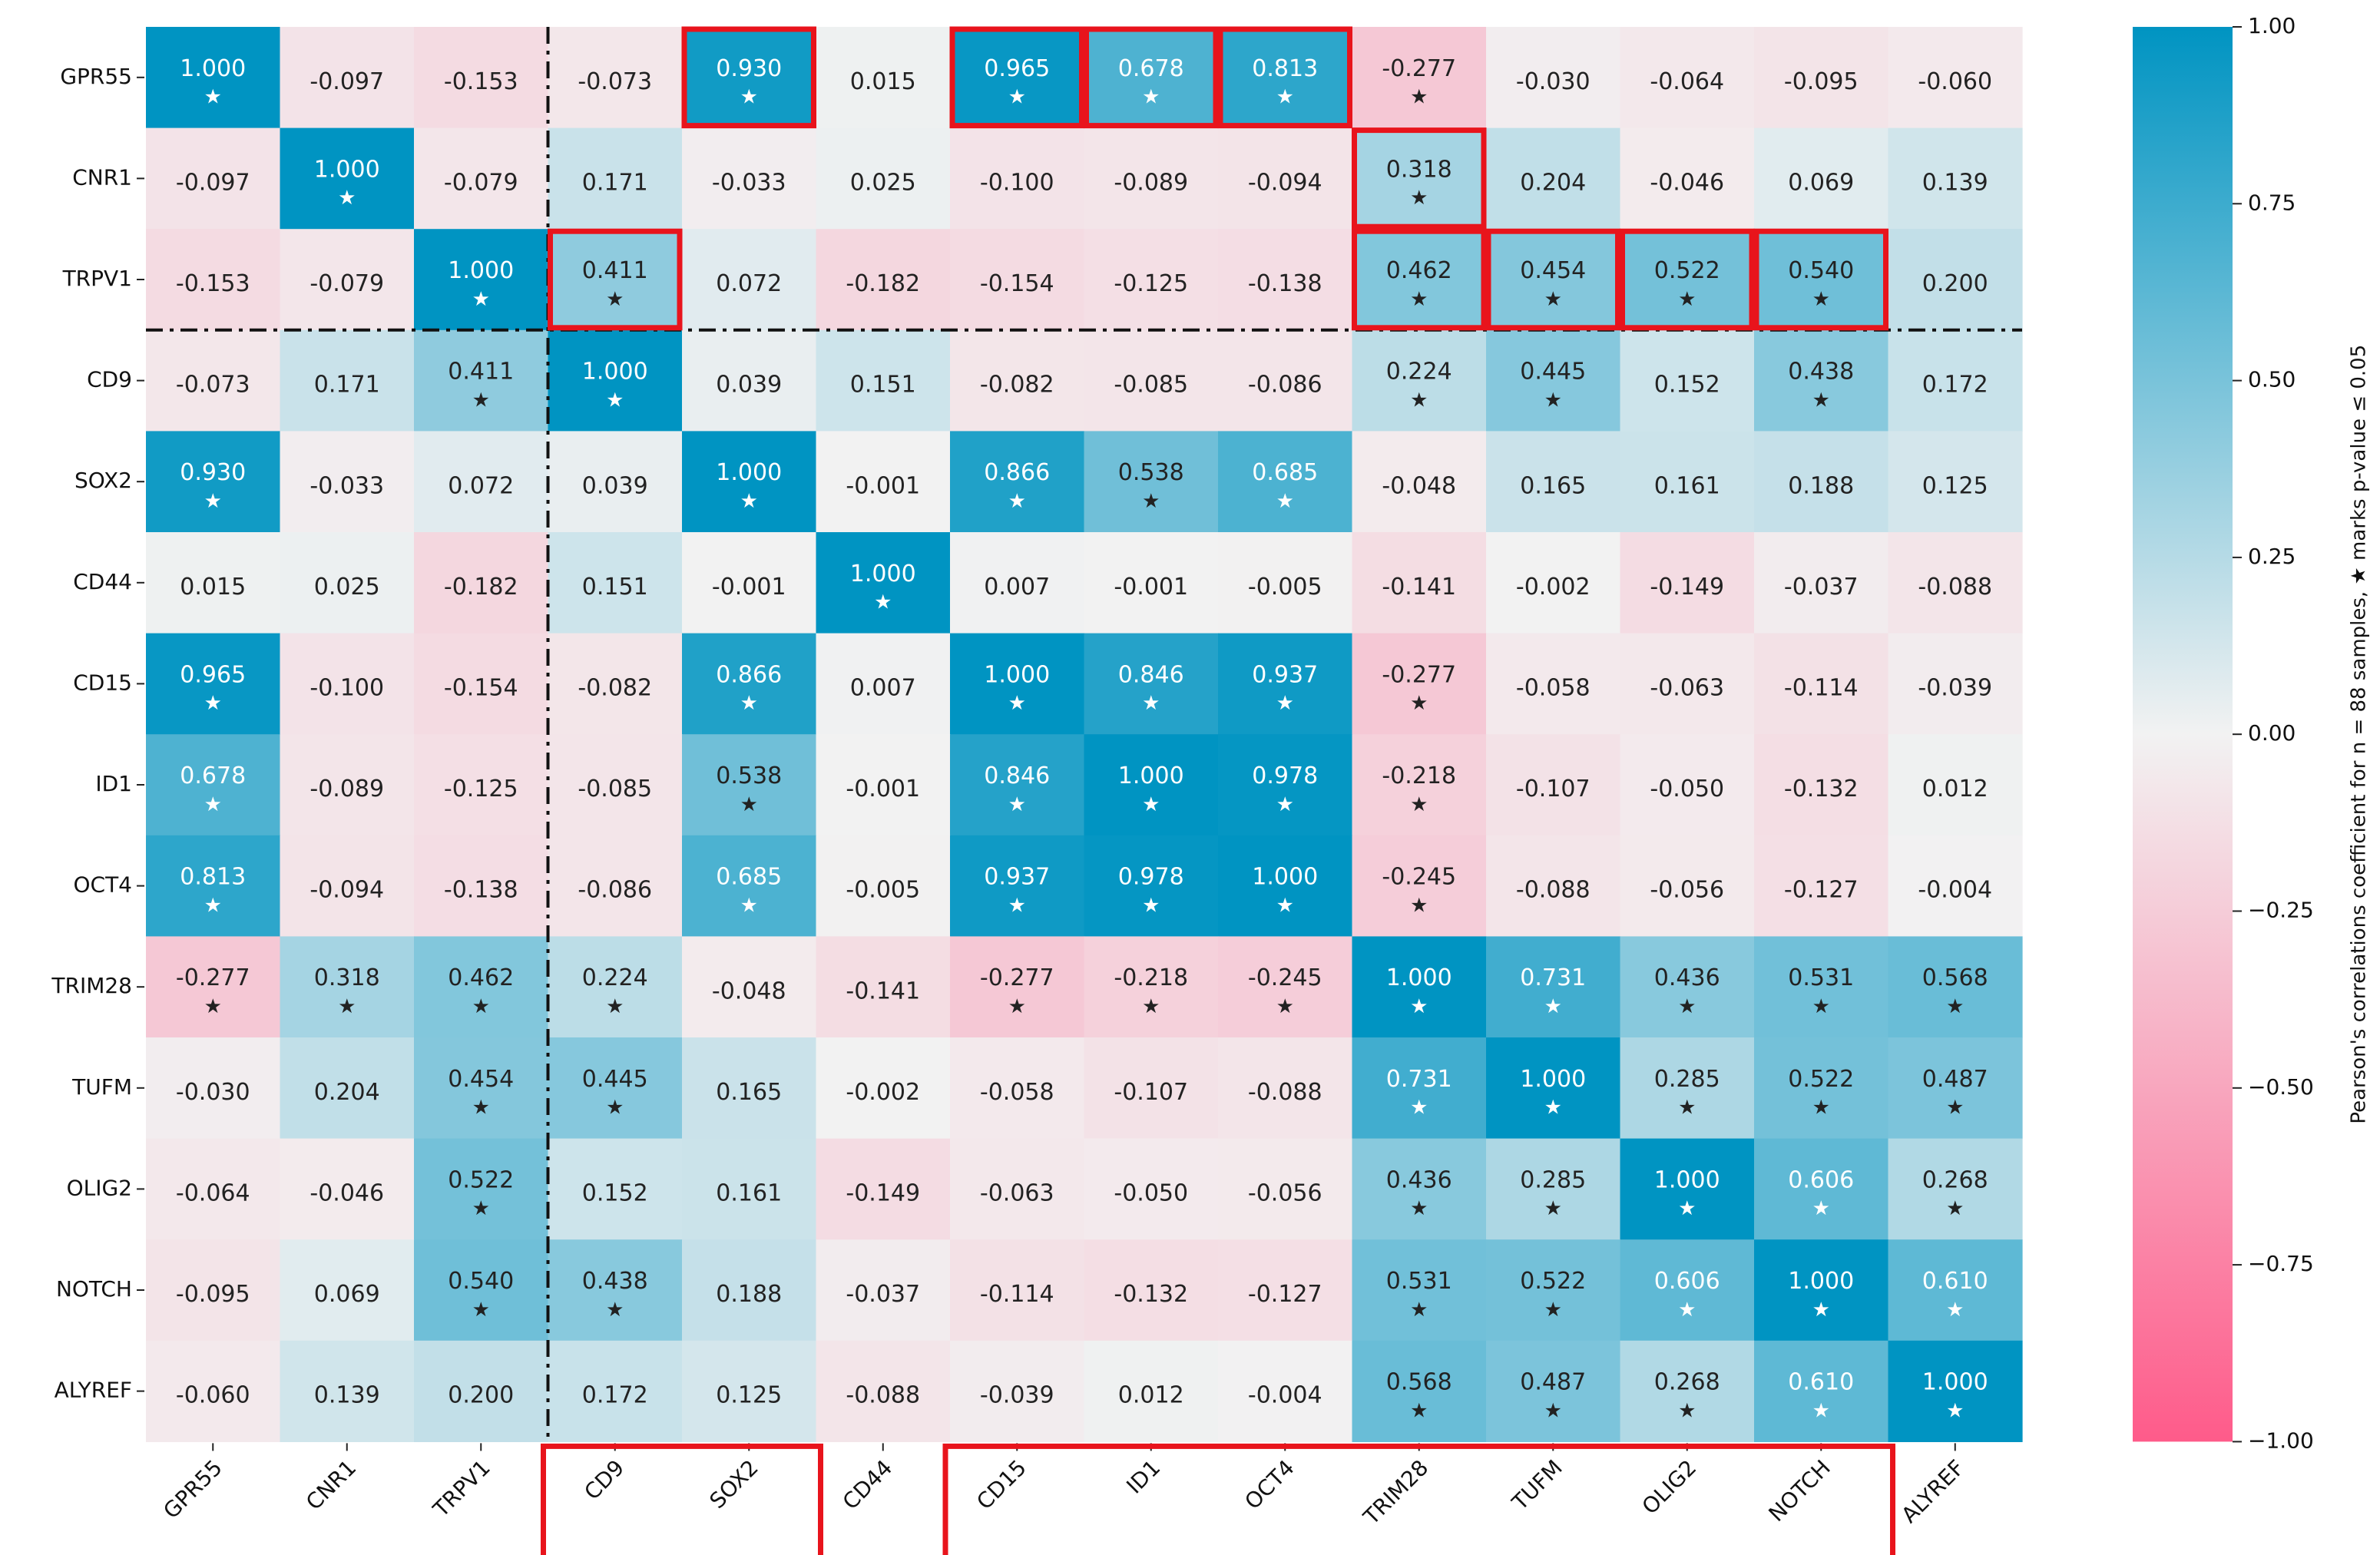 The image size is (2380, 1555). What do you see at coordinates (883, 81) in the screenshot?
I see `cell-value-label: 0.015` at bounding box center [883, 81].